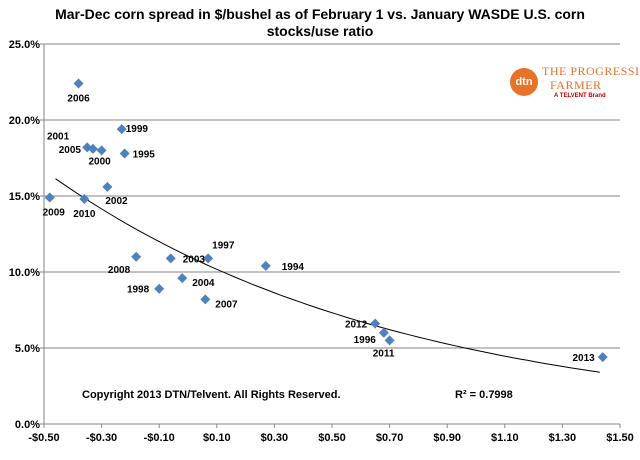 Image resolution: width=640 pixels, height=460 pixels. I want to click on data-label: 1994, so click(293, 267).